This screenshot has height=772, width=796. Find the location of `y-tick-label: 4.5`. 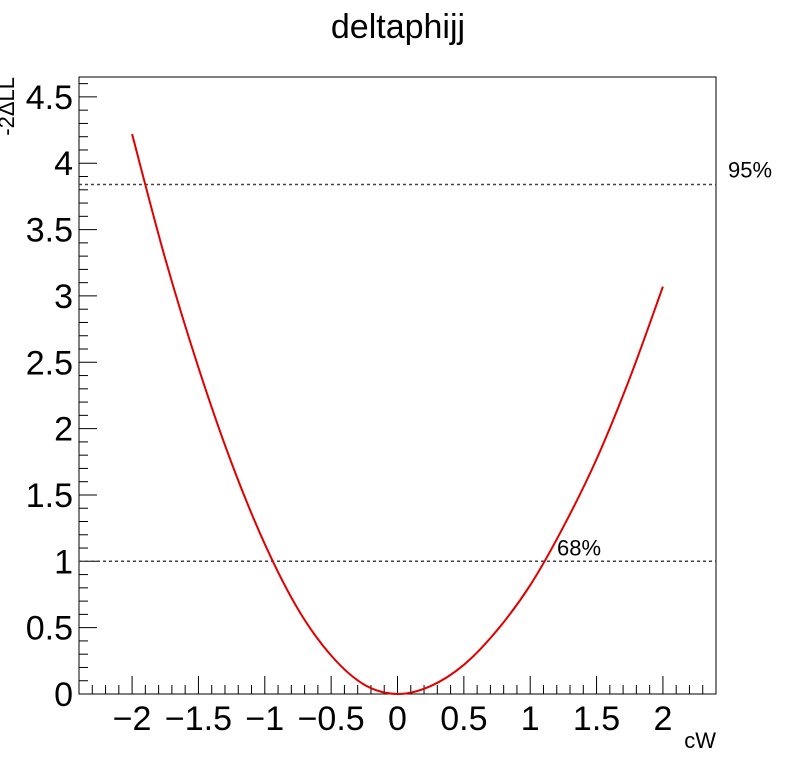

y-tick-label: 4.5 is located at coordinates (49, 98).